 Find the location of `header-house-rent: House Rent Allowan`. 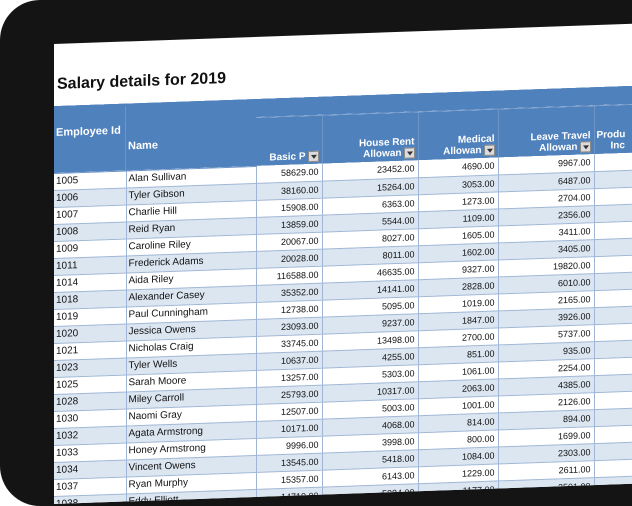

header-house-rent: House Rent Allowan is located at coordinates (370, 137).